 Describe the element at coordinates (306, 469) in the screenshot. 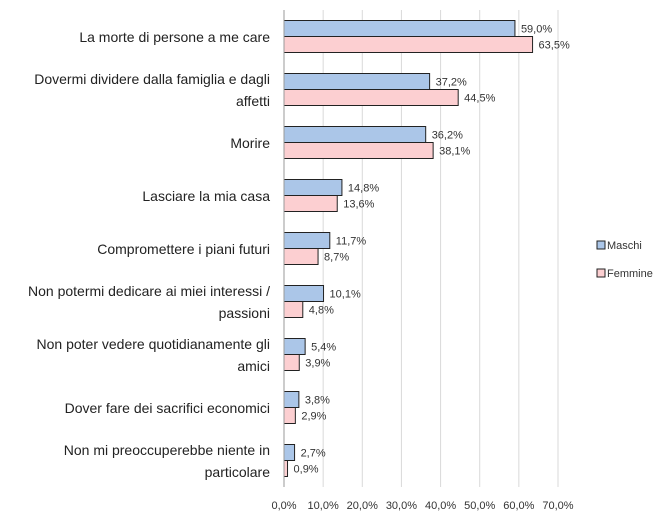

I see `data-label: 0,9%` at that location.